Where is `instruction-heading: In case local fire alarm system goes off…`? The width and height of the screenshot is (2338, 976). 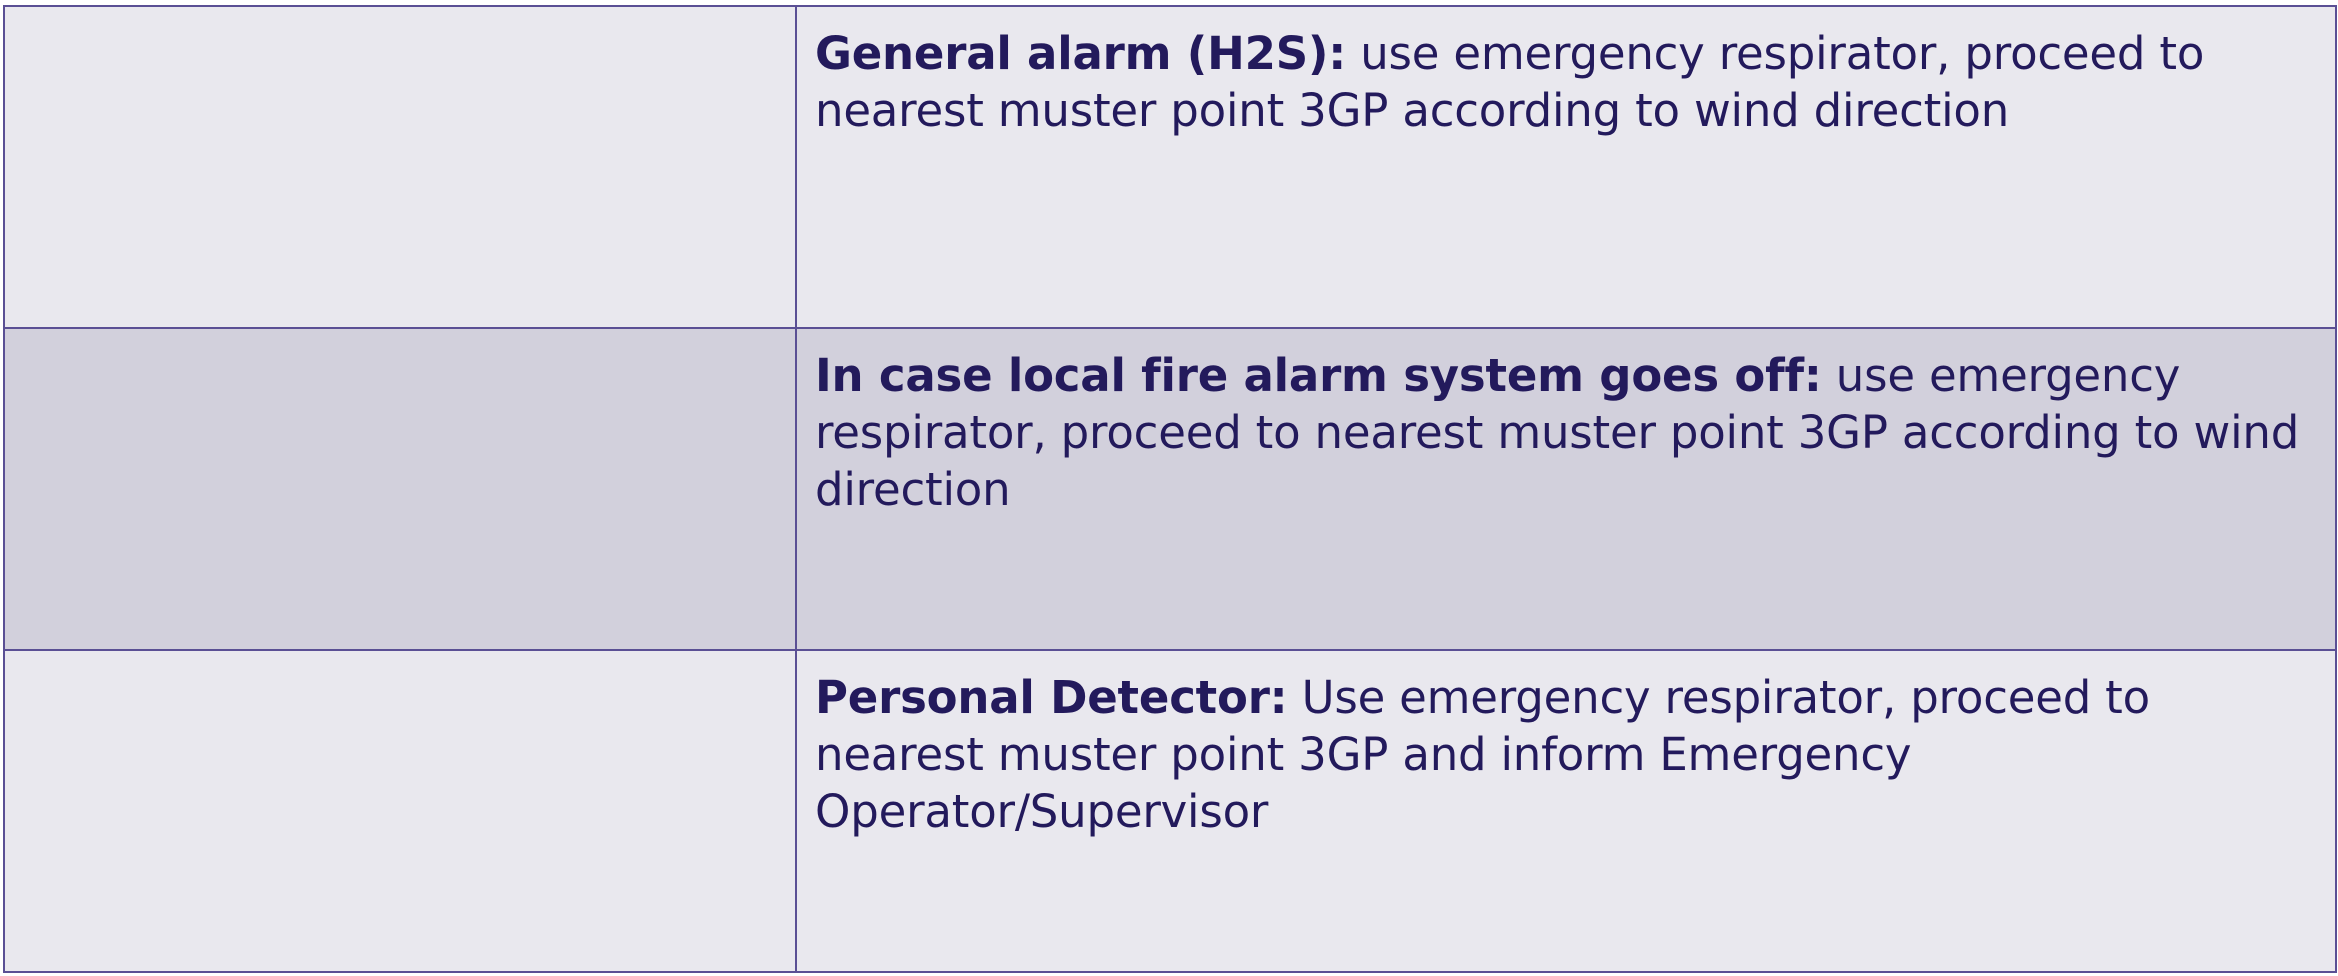
instruction-heading: In case local fire alarm system goes off… is located at coordinates (1318, 375).